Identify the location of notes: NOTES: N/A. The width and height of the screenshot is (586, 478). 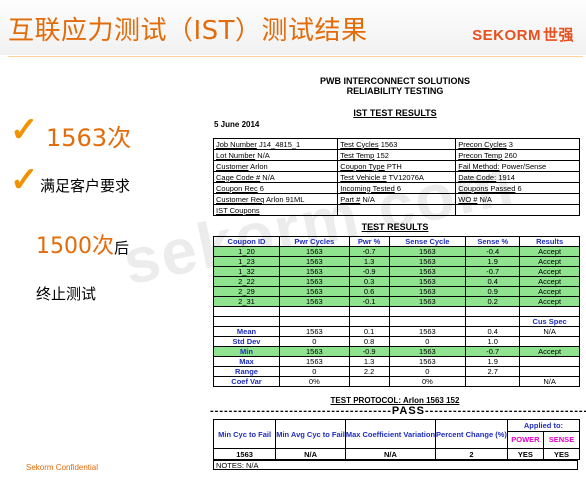
(395, 465).